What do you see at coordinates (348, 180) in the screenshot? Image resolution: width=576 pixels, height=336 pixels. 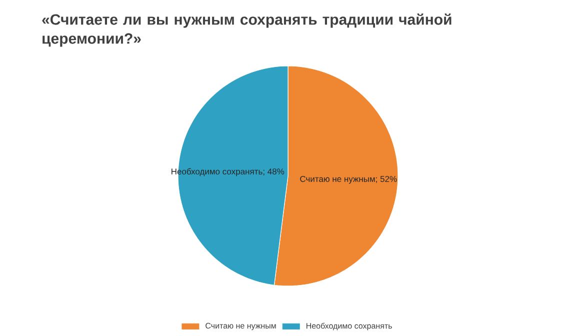 I see `data-label: Считаю не нужным; 52%` at bounding box center [348, 180].